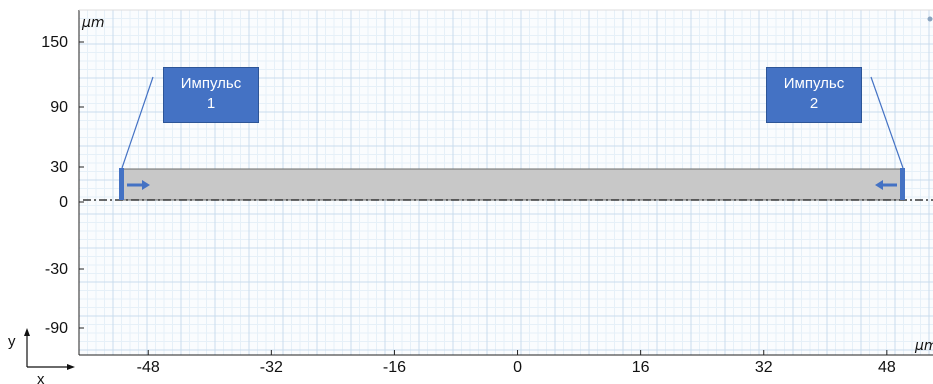 This screenshot has width=933, height=384. What do you see at coordinates (887, 367) in the screenshot?
I see `x-tick-label: 48` at bounding box center [887, 367].